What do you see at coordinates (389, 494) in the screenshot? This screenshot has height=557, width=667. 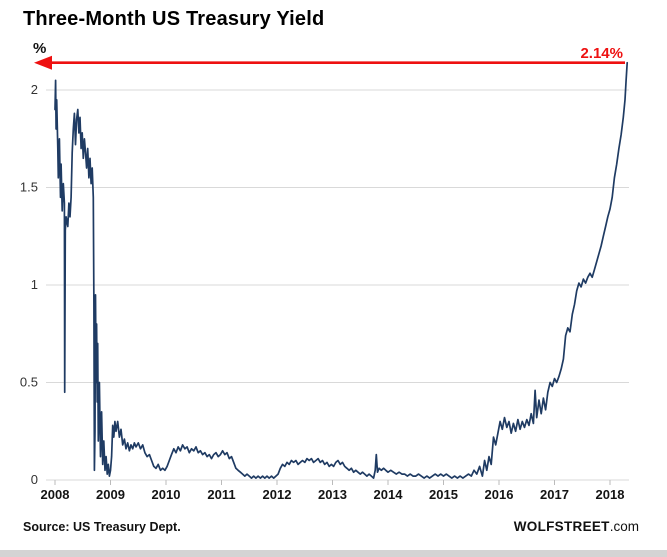 I see `x-tick-label: 2014` at bounding box center [389, 494].